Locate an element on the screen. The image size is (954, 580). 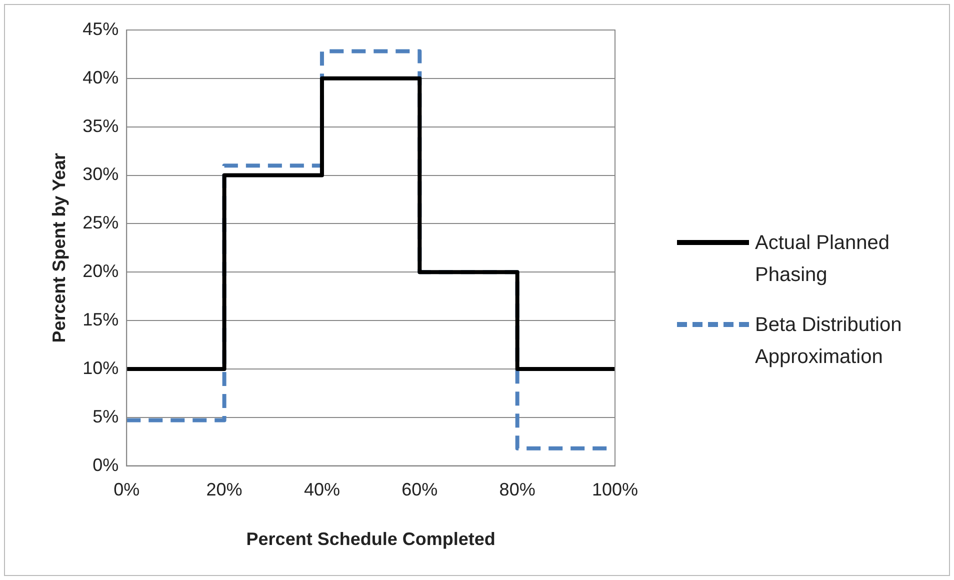
y-tick-label: 35% is located at coordinates (100, 126).